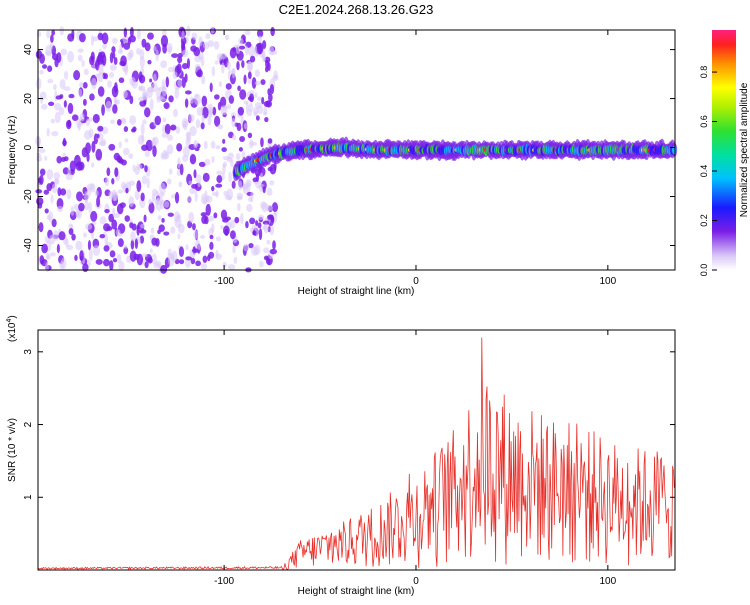  I want to click on spectrogram-noise-blobs, so click(157, 149).